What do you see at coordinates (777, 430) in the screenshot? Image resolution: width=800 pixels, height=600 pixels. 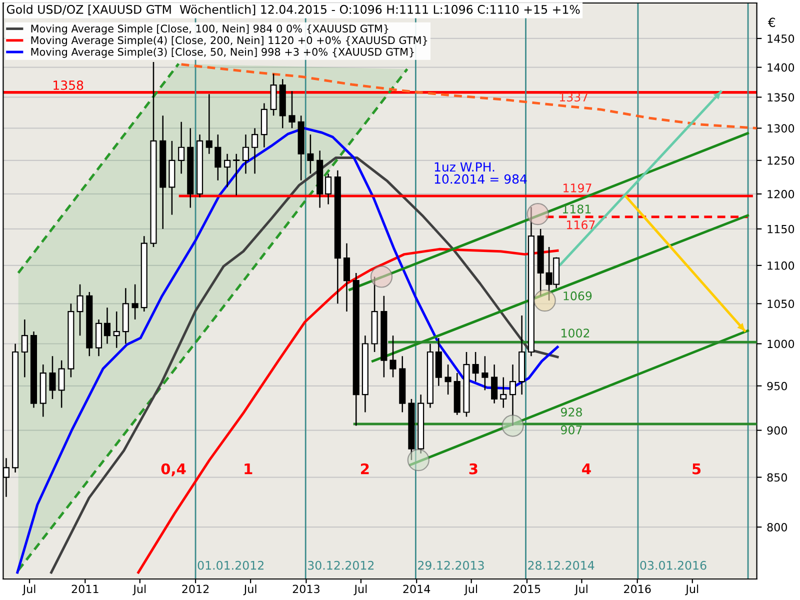 I see `y-tick-label: 900` at bounding box center [777, 430].